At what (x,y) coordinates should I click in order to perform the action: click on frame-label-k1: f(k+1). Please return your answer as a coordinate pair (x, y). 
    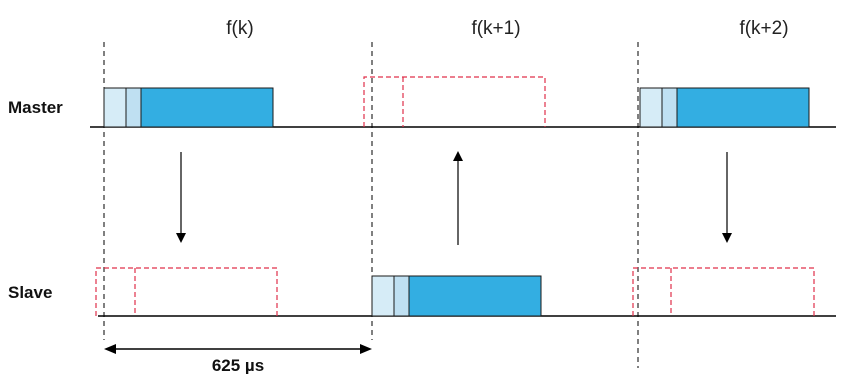
    Looking at the image, I should click on (495, 28).